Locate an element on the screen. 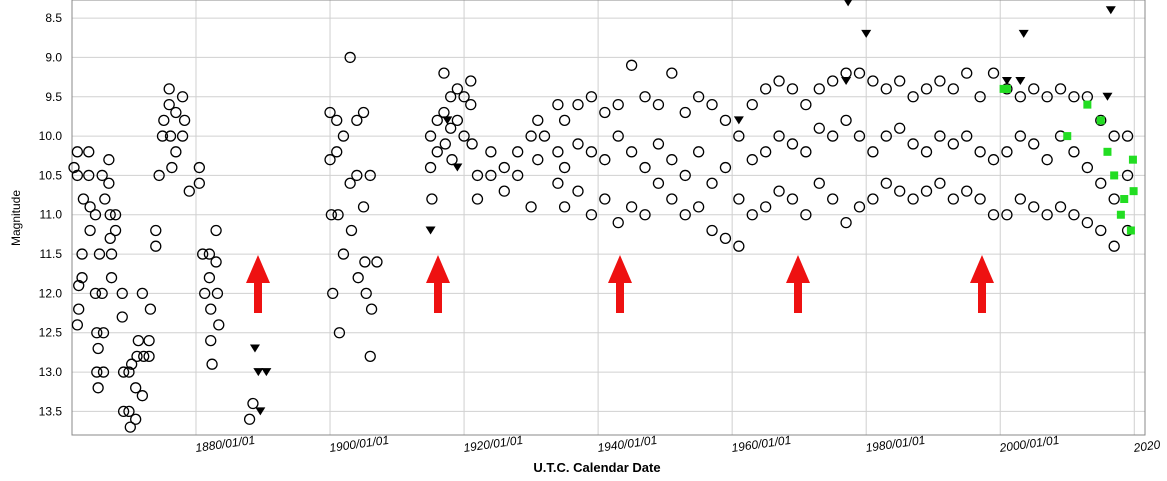  x-tick-label: 1920/01/01 is located at coordinates (493, 444).